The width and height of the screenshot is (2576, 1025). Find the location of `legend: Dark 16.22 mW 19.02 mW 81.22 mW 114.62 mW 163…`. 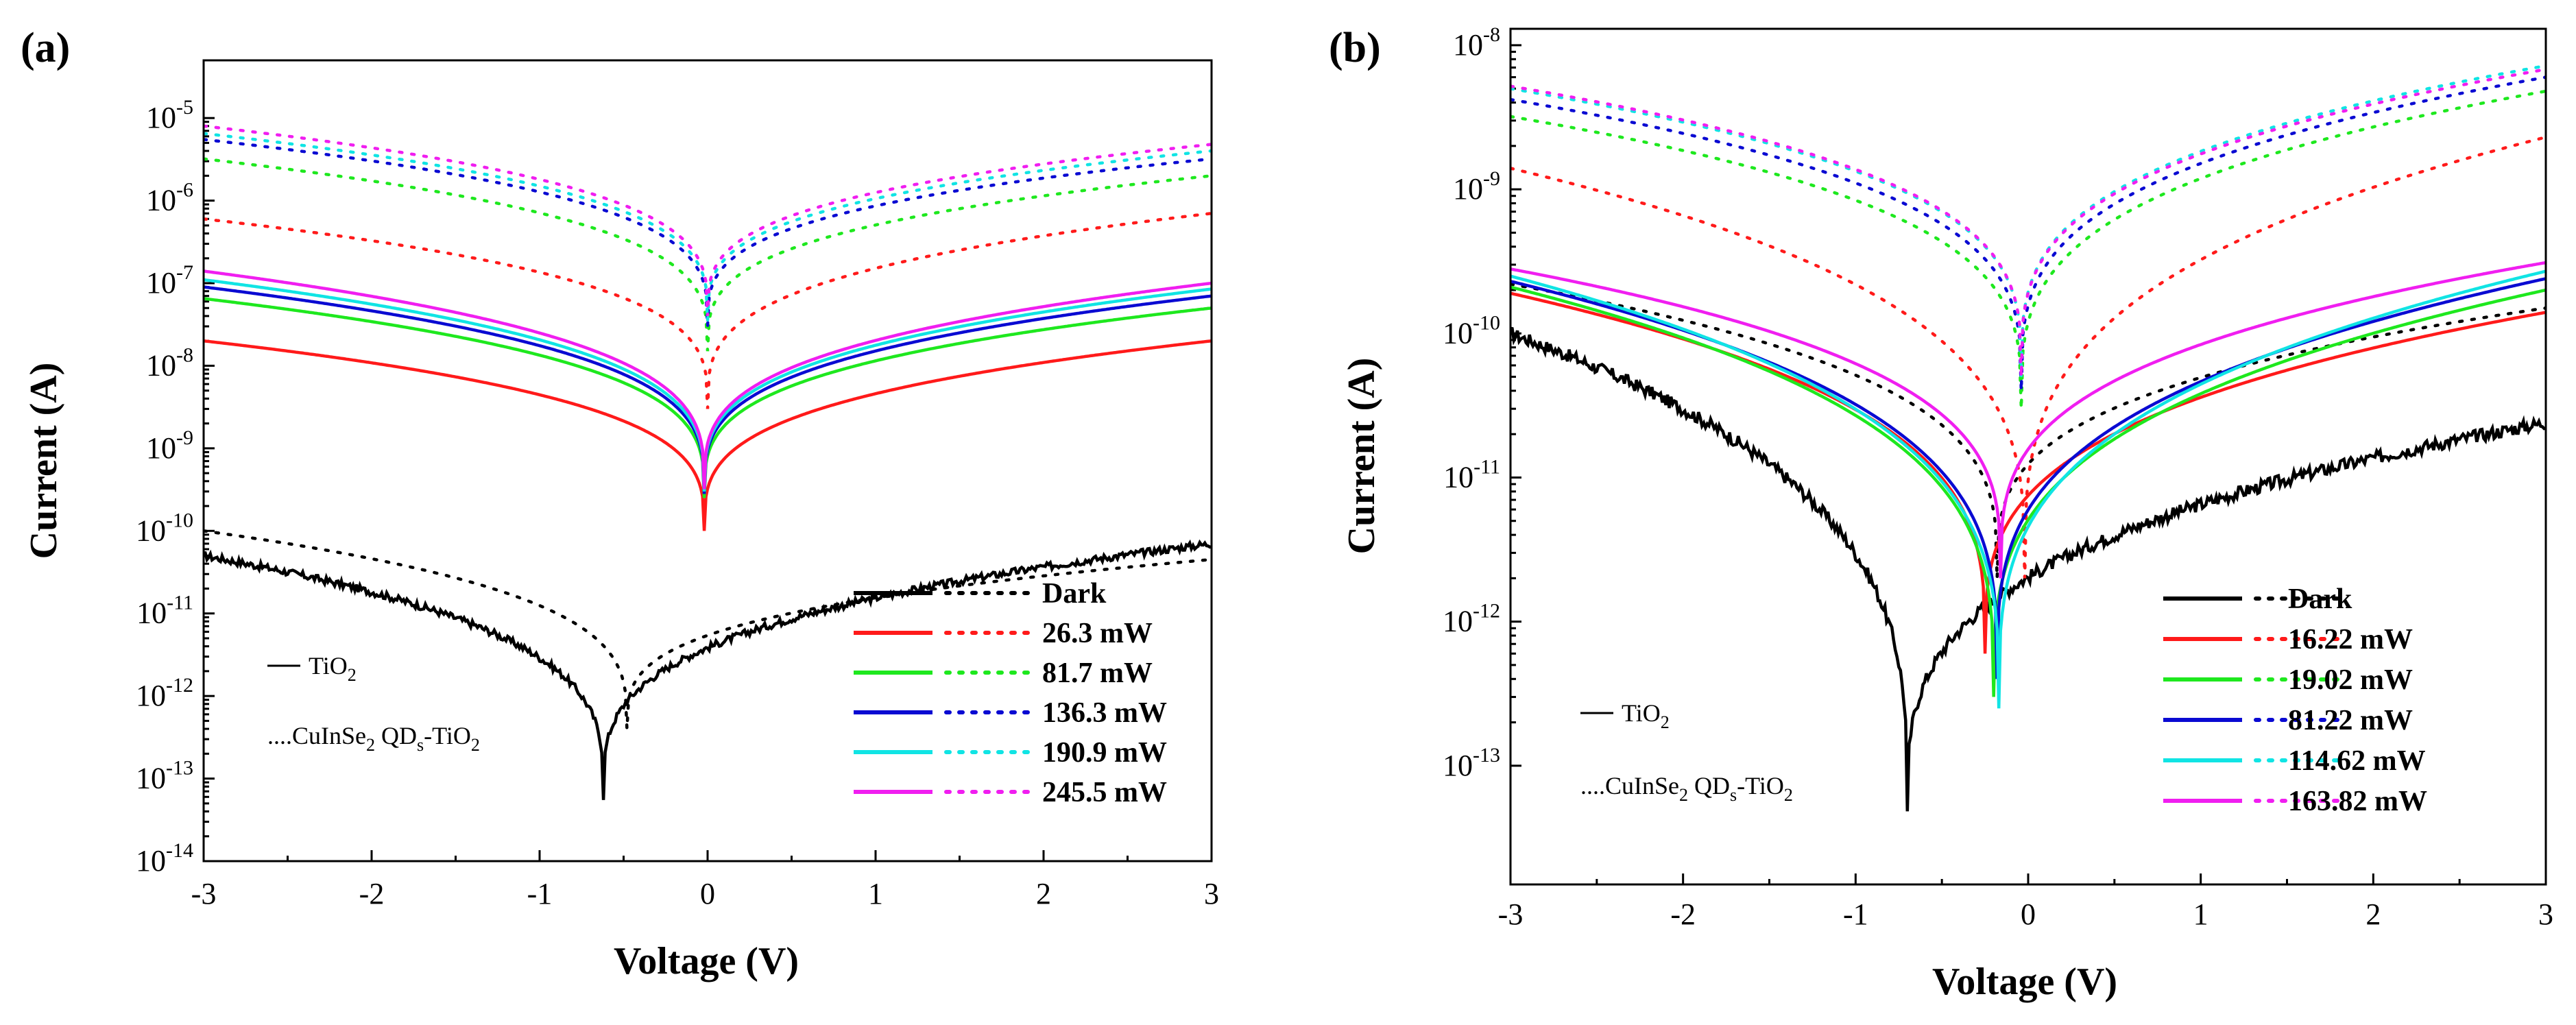

legend: Dark 16.22 mW 19.02 mW 81.22 mW 114.62 mW 163… is located at coordinates (2295, 700).